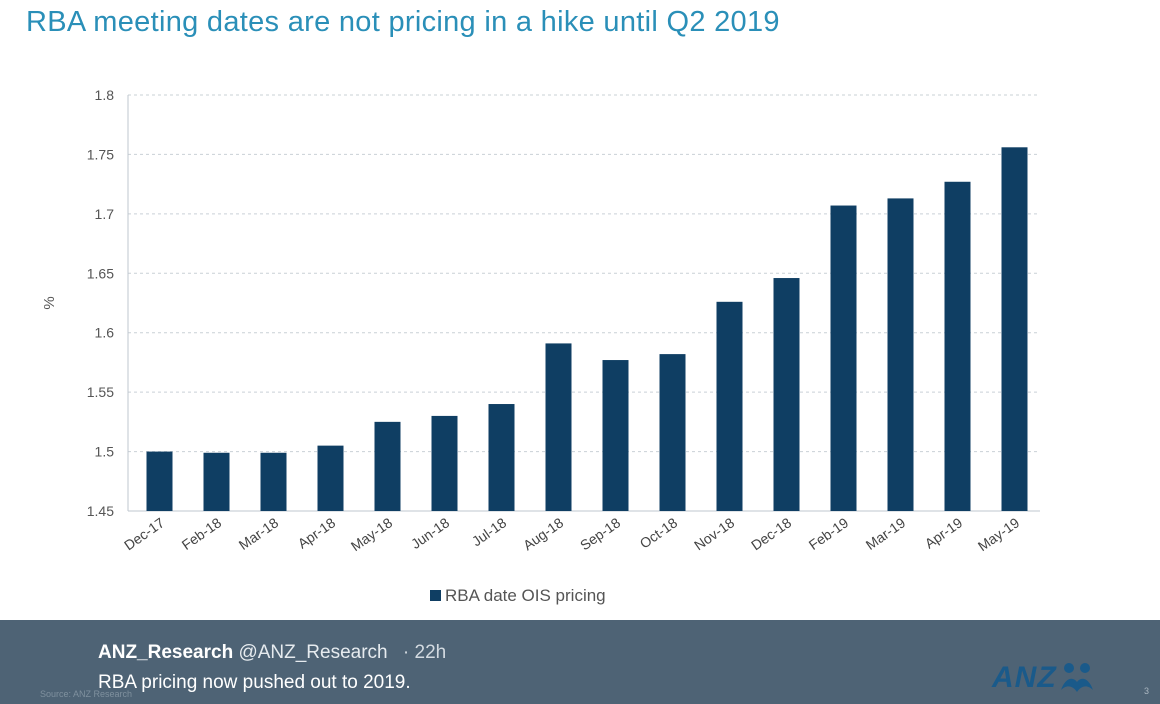 This screenshot has width=1160, height=704. I want to click on x-tick-label: Sep-18, so click(600, 533).